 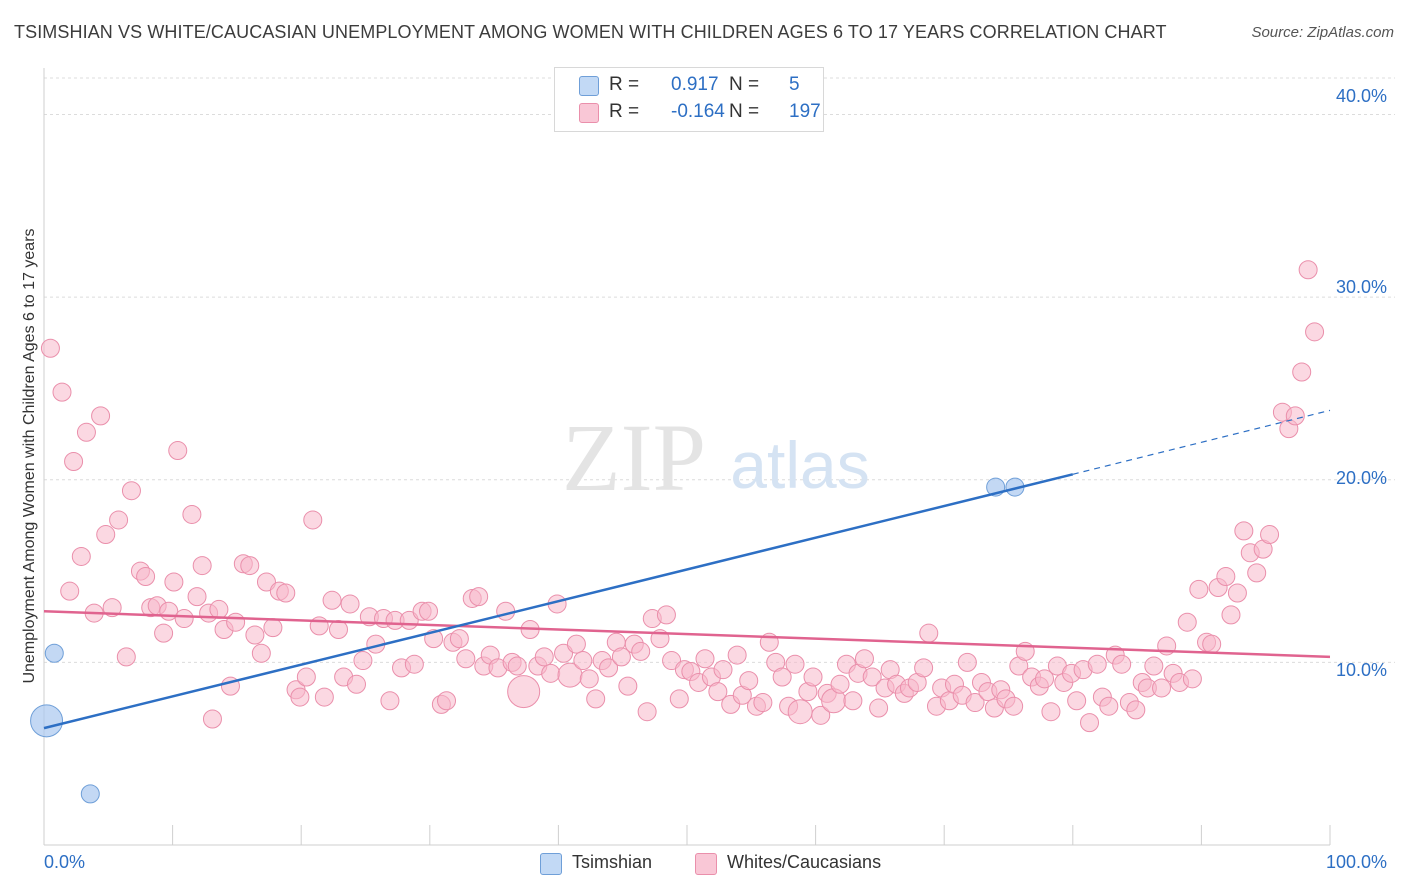 I want to click on x-tick-label-min: 0.0%, so click(x=65, y=862).